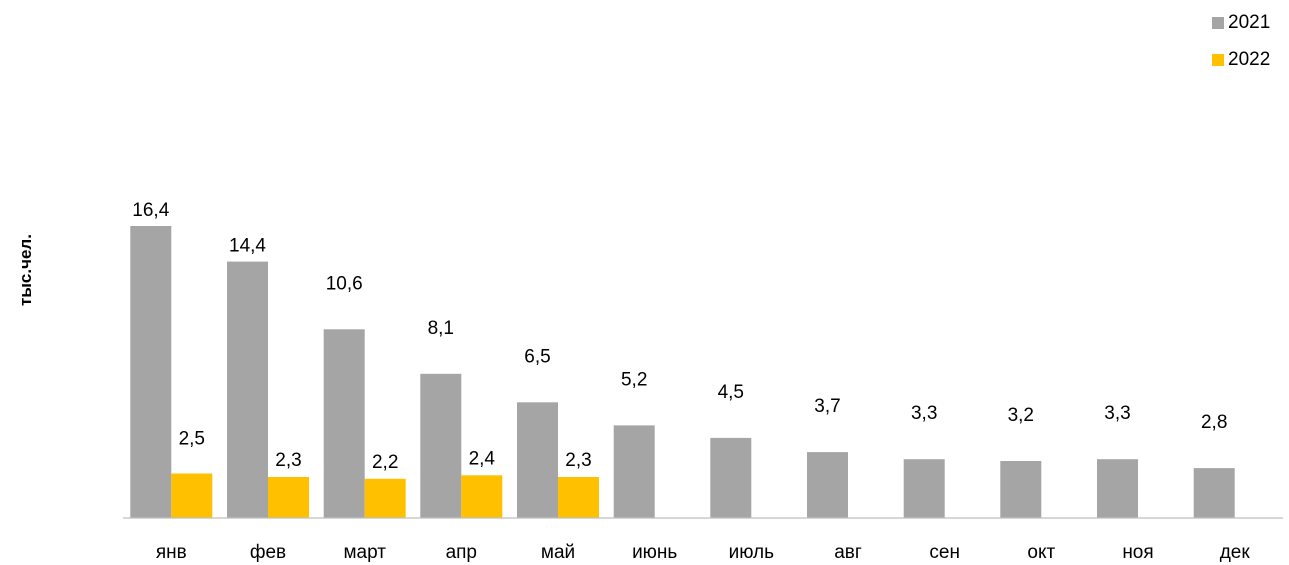  Describe the element at coordinates (461, 552) in the screenshot. I see `x-tick-label-3: апр` at that location.